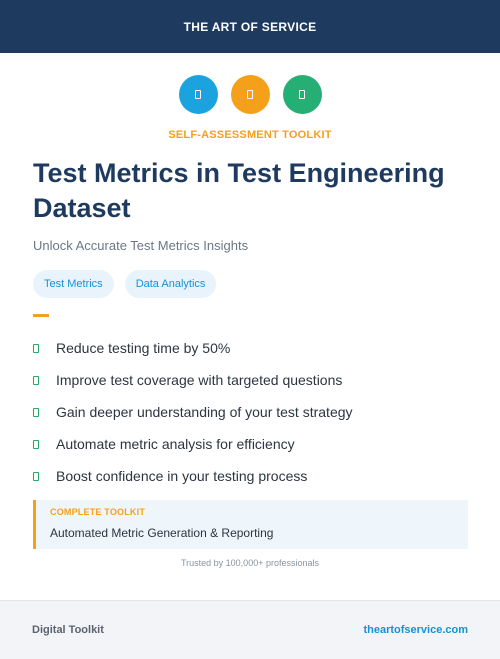  What do you see at coordinates (415, 630) in the screenshot?
I see `footer-website-link: theartofservice.com` at bounding box center [415, 630].